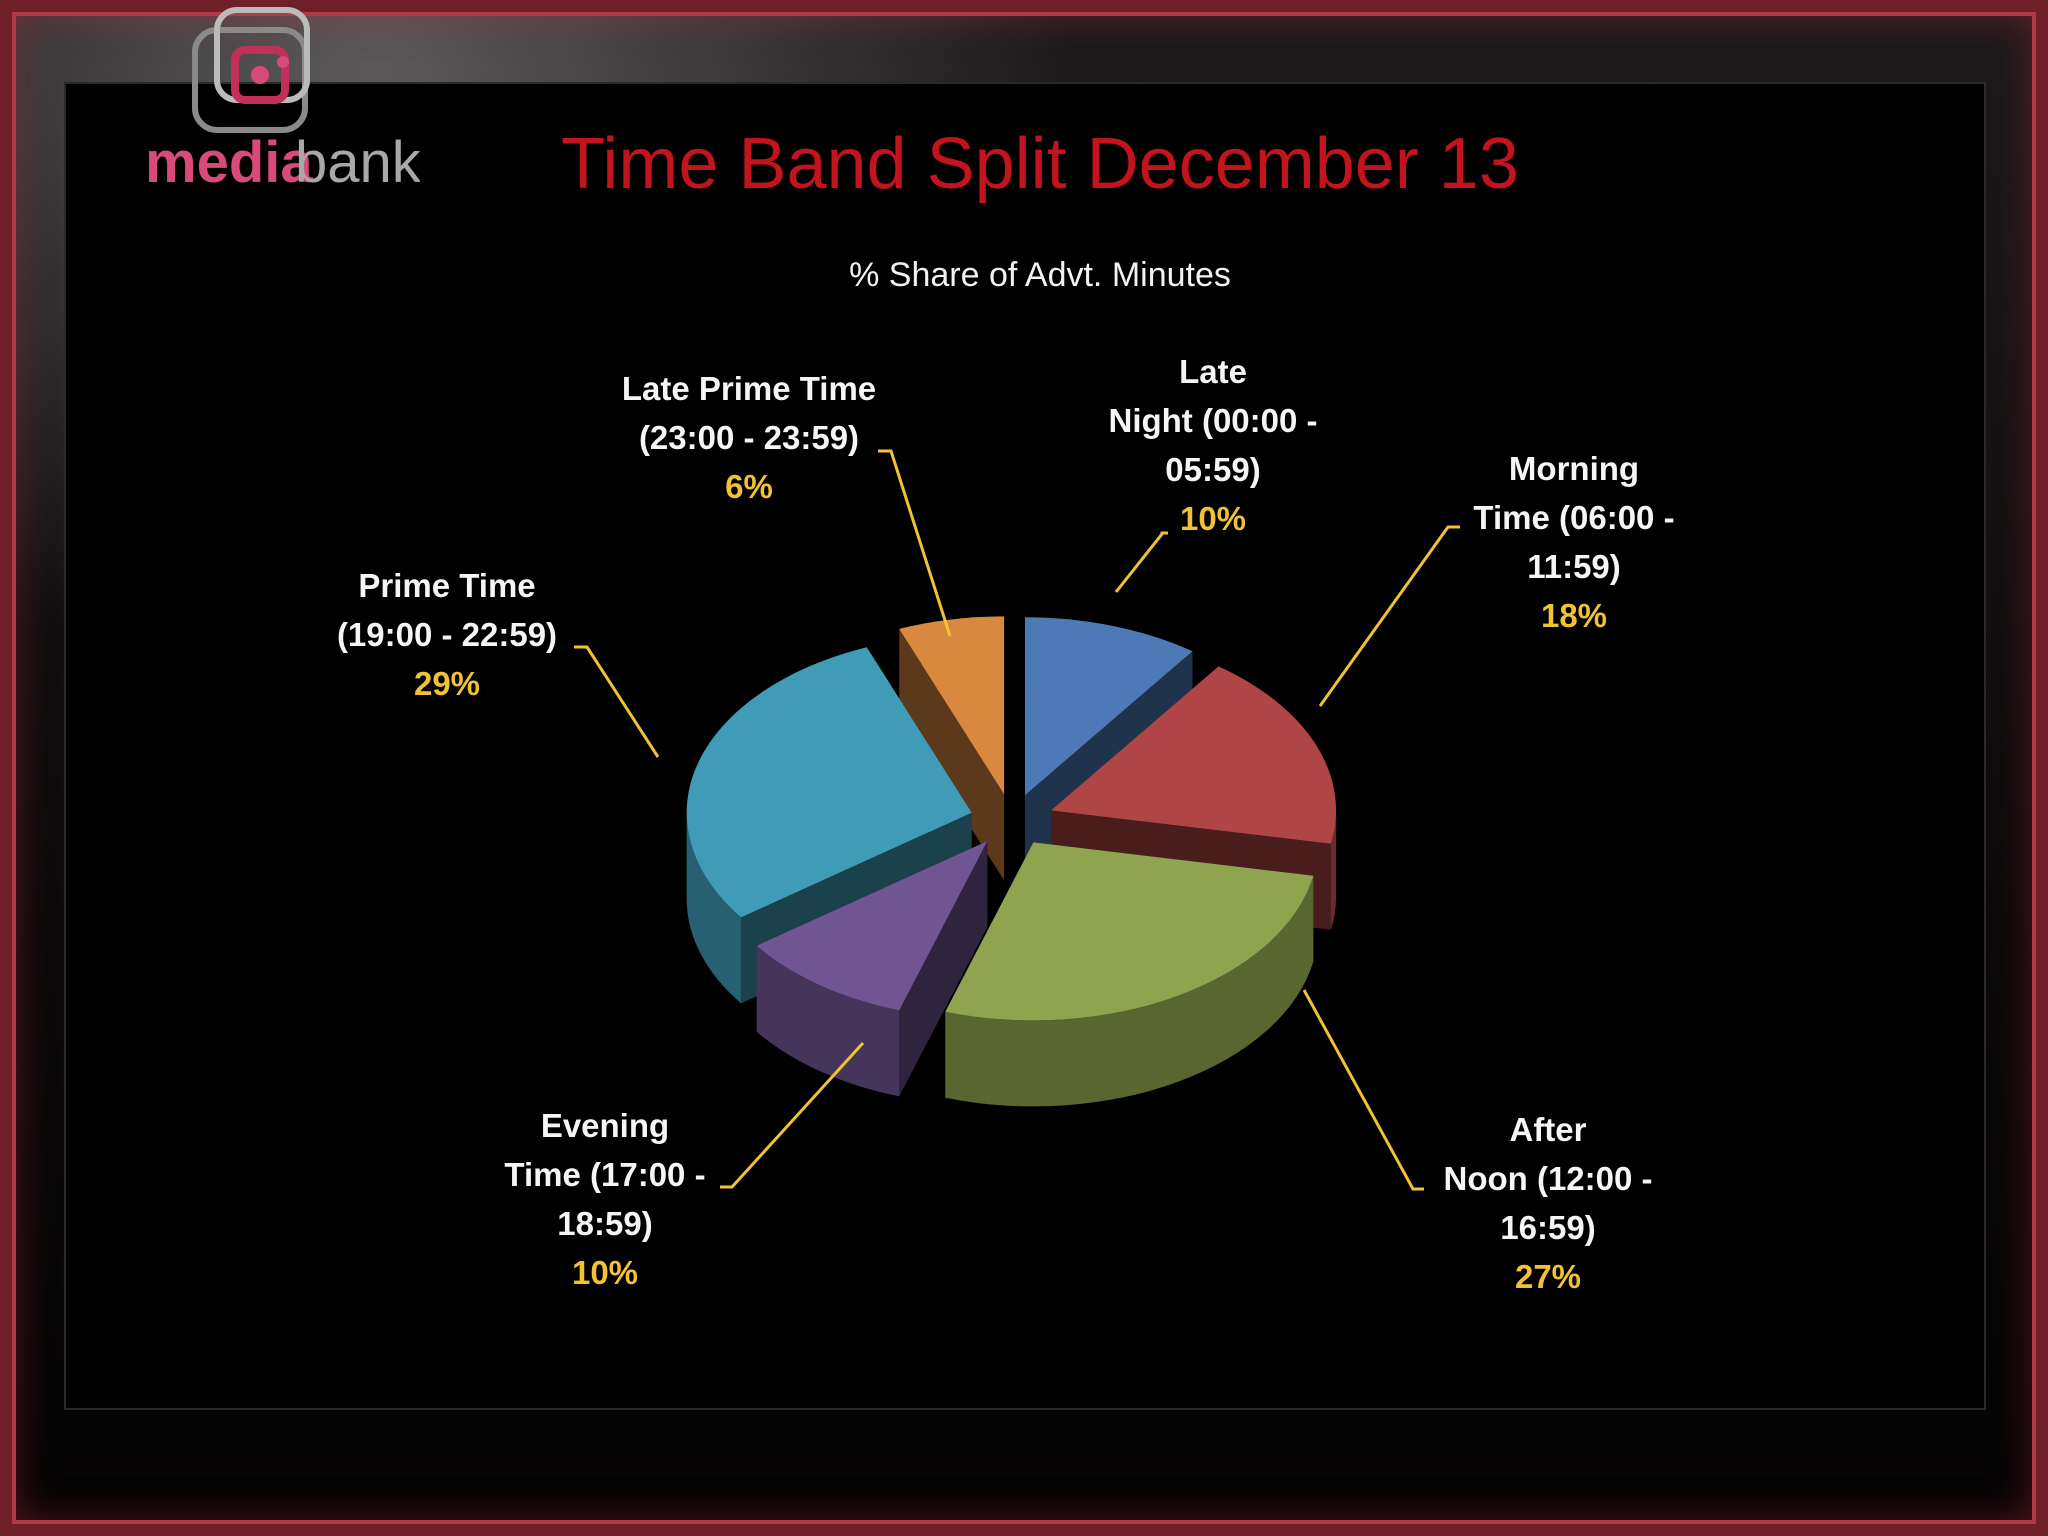 This screenshot has width=2048, height=1536. What do you see at coordinates (1547, 1129) in the screenshot?
I see `slice-label-text: After` at bounding box center [1547, 1129].